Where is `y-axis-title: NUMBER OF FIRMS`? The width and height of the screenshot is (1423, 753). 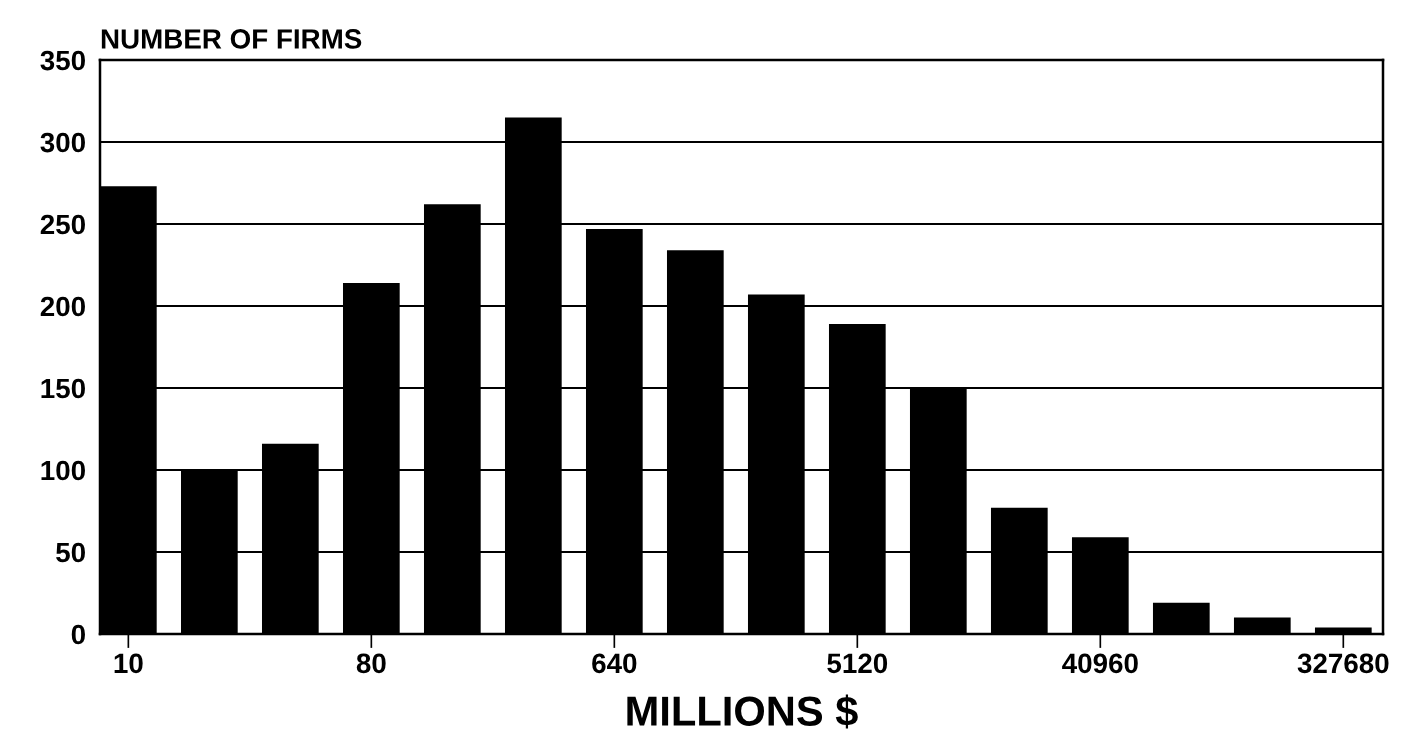 y-axis-title: NUMBER OF FIRMS is located at coordinates (231, 39).